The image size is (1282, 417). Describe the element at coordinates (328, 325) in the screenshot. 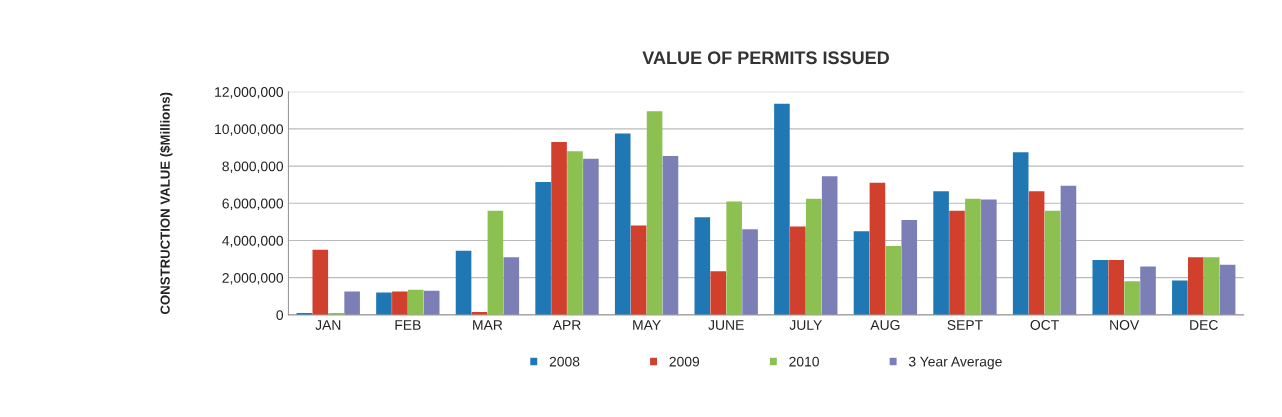

I see `x-tick-label: JAN` at that location.